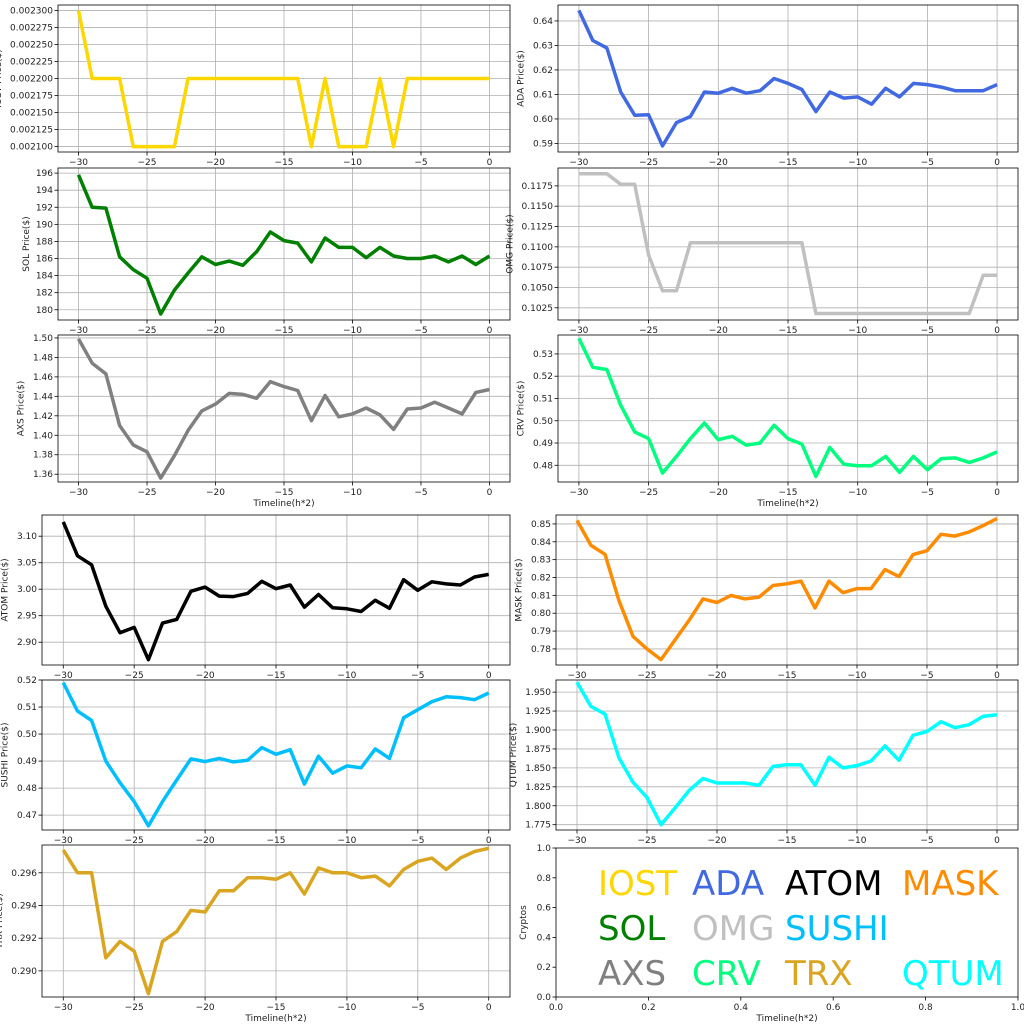 Image resolution: width=1024 pixels, height=1024 pixels. I want to click on x-tick-label: 1.0, so click(1017, 1008).